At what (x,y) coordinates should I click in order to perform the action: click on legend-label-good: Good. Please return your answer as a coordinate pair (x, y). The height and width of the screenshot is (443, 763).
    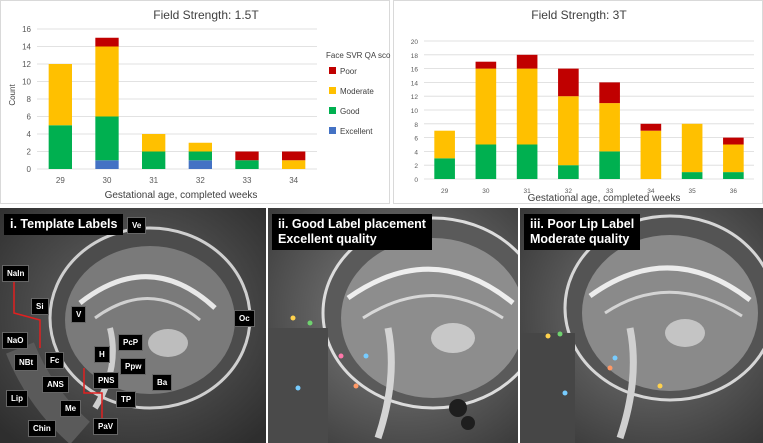
    Looking at the image, I should click on (350, 111).